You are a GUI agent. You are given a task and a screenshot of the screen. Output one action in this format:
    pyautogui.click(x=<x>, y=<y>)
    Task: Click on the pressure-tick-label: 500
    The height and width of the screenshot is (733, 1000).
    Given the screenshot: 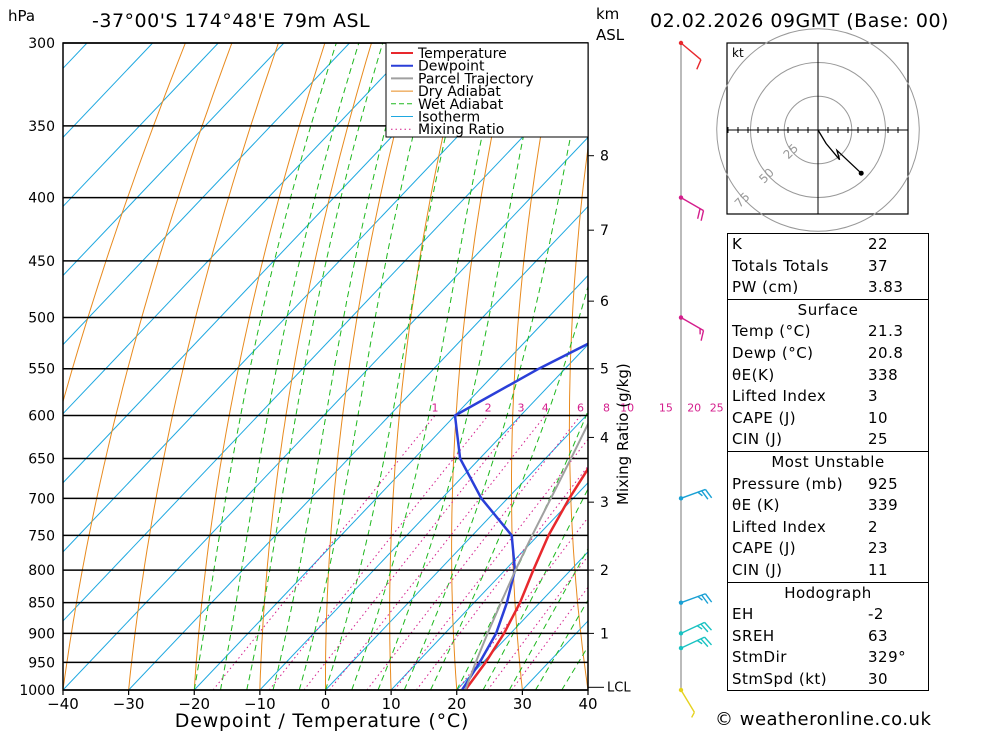 What is the action you would take?
    pyautogui.click(x=41, y=319)
    